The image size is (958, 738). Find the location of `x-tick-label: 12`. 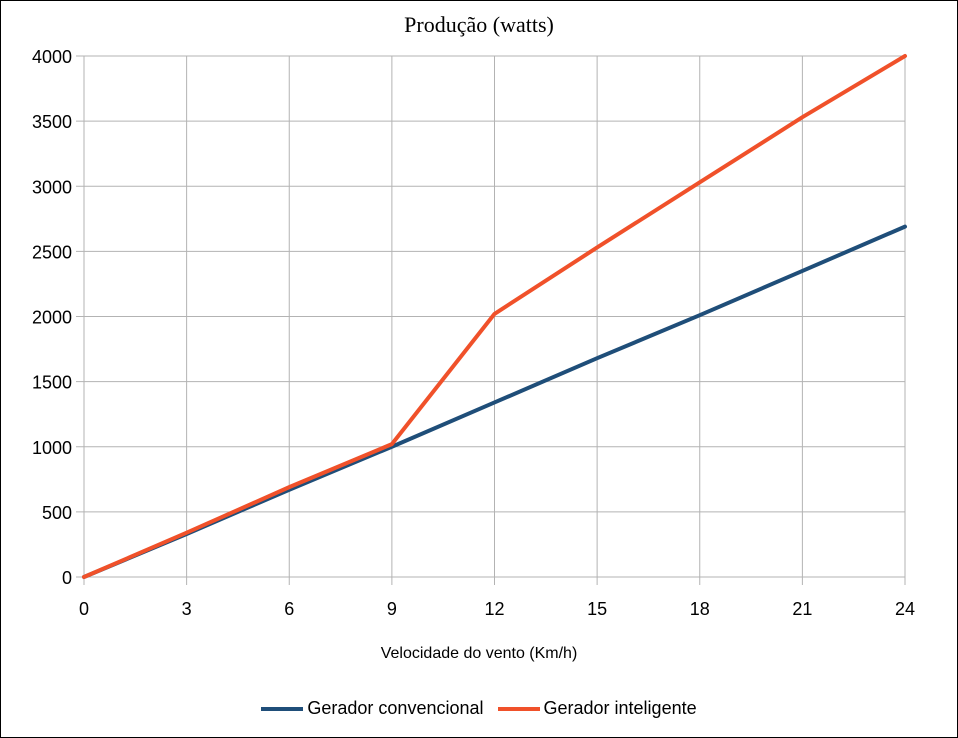

x-tick-label: 12 is located at coordinates (494, 609).